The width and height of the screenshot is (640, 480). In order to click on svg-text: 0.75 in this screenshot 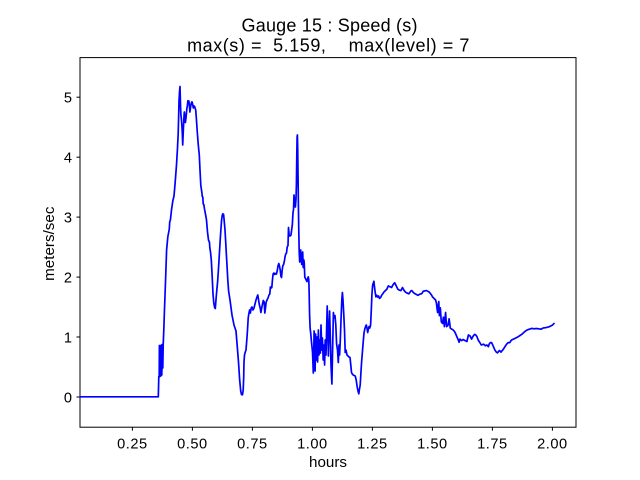, I will do `click(252, 445)`.